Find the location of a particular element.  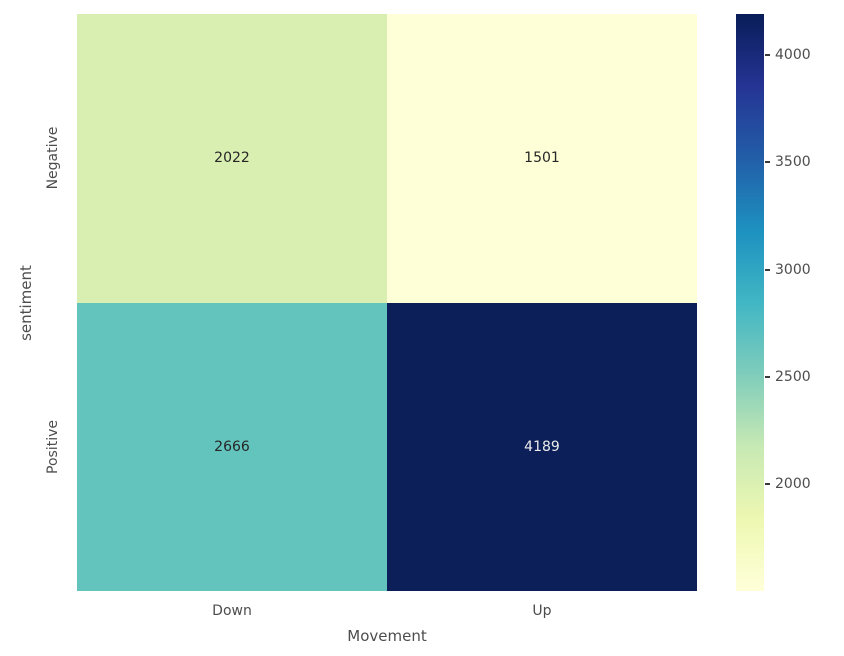

ytick-negative: Negative is located at coordinates (53, 158).